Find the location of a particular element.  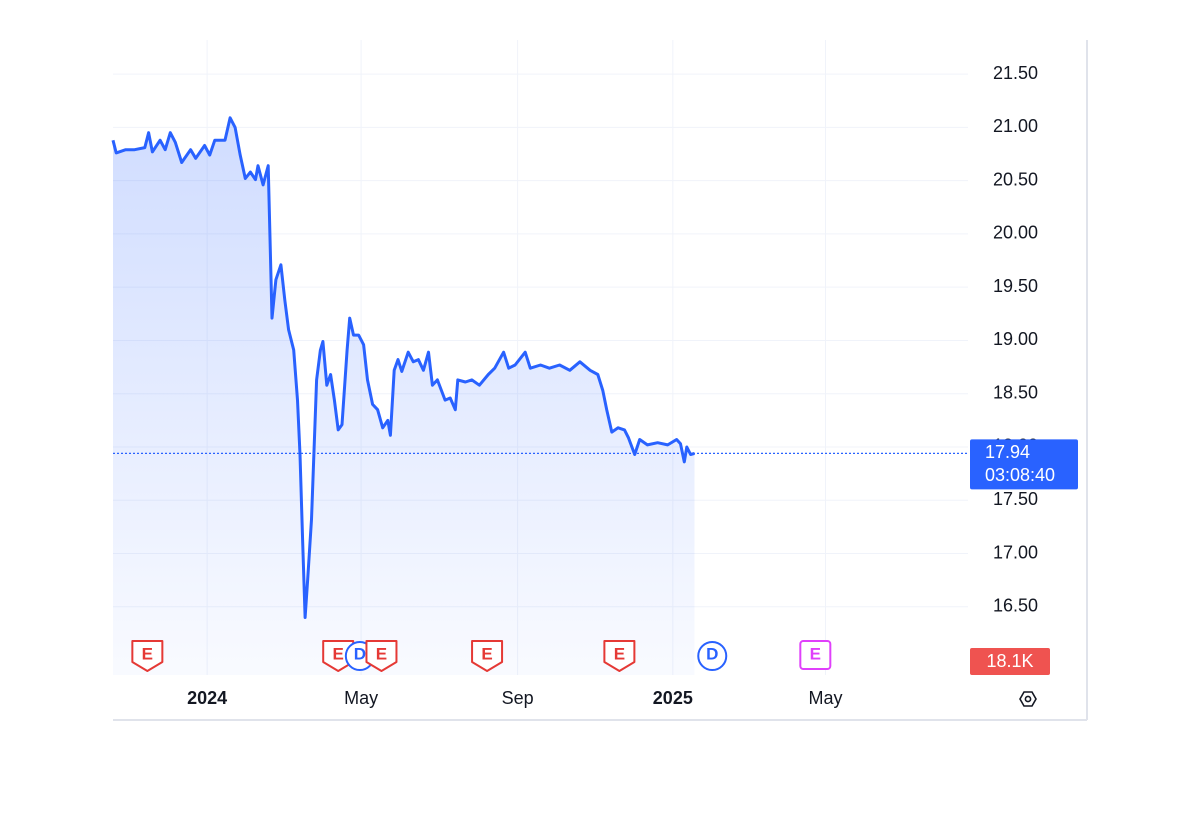

last-price-label: 17.94 is located at coordinates (1007, 452).